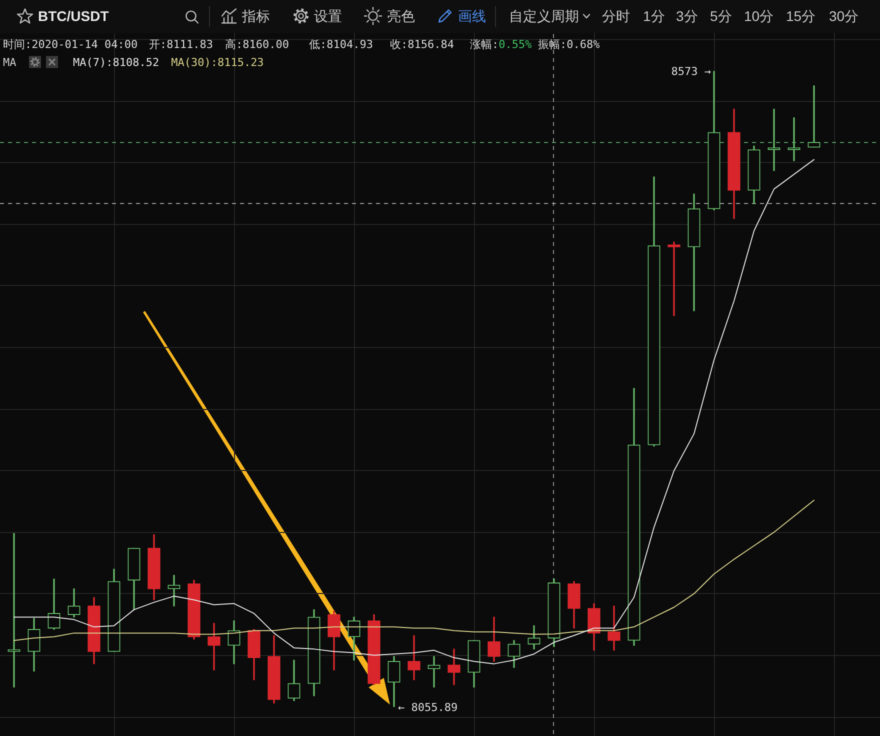 Image resolution: width=880 pixels, height=736 pixels. I want to click on text: 分时, so click(616, 16).